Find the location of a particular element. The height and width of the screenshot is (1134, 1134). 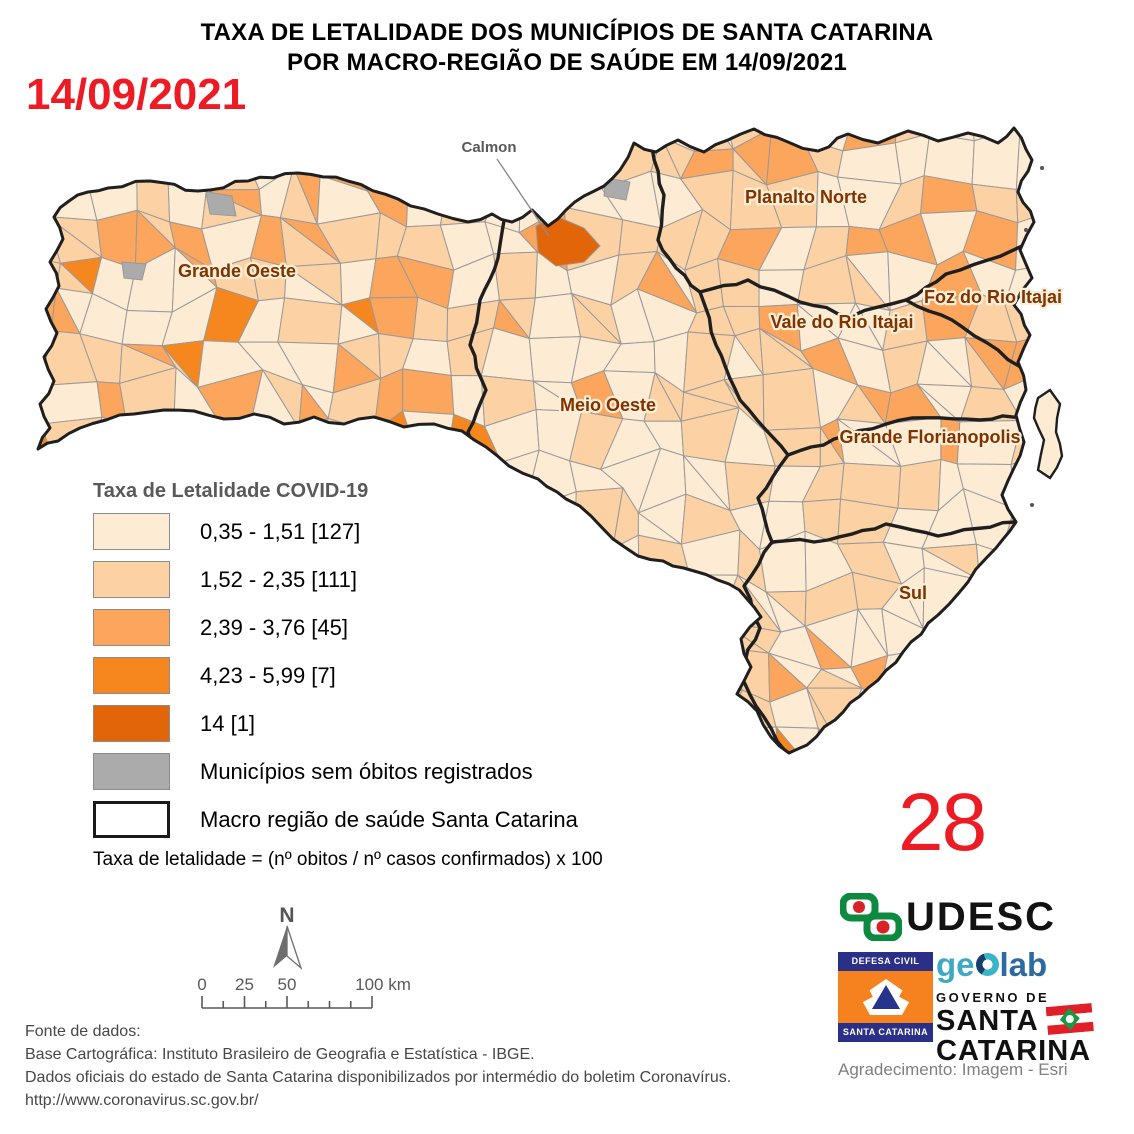

legend-label: 4,23 - 5,99 [7] is located at coordinates (268, 675).